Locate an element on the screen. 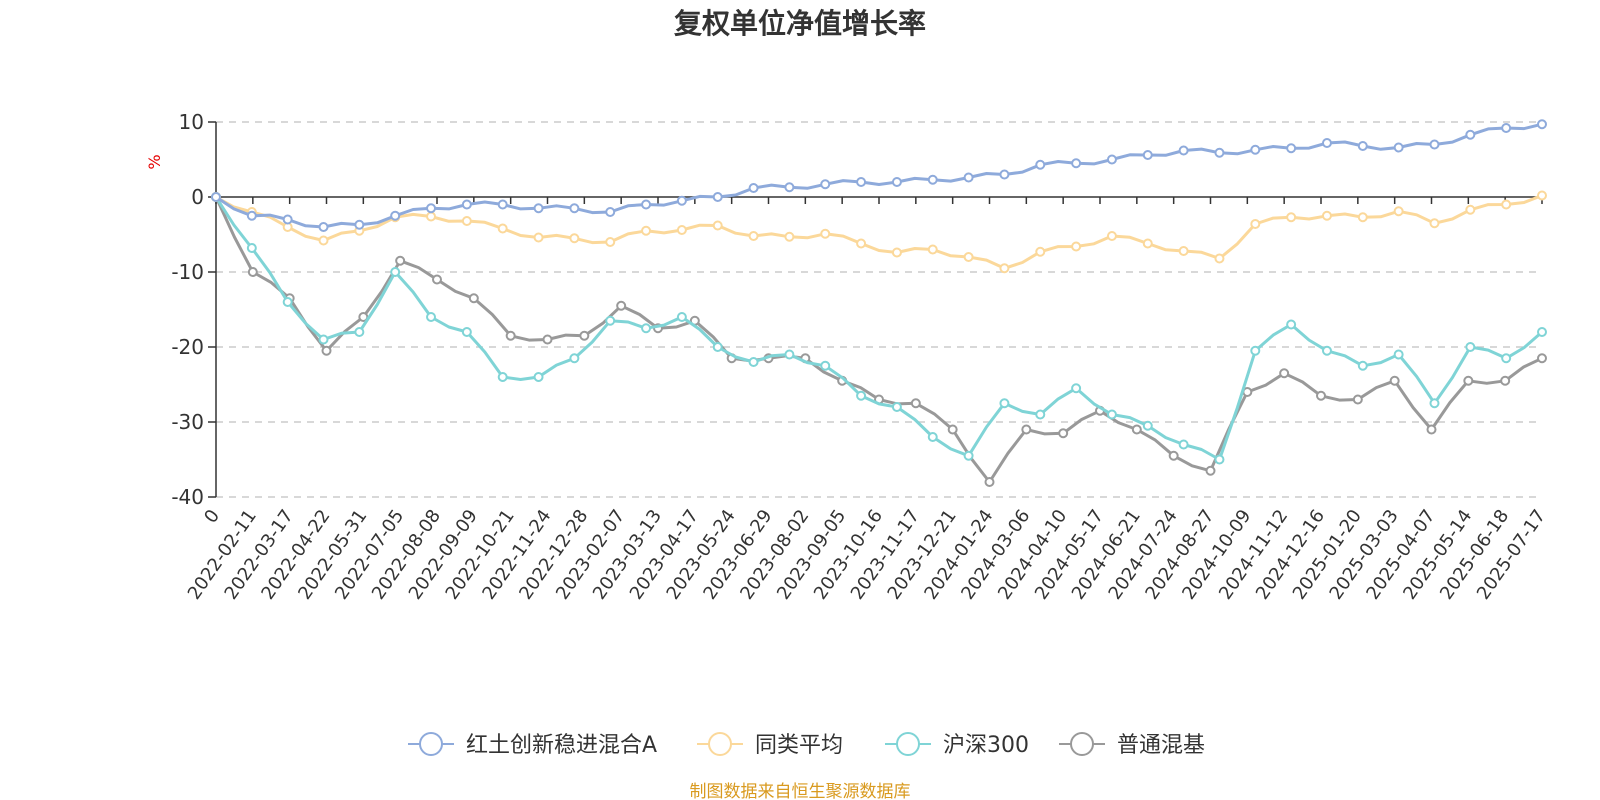 The image size is (1600, 800). legend-label: 红土创新稳进混合A is located at coordinates (561, 745).